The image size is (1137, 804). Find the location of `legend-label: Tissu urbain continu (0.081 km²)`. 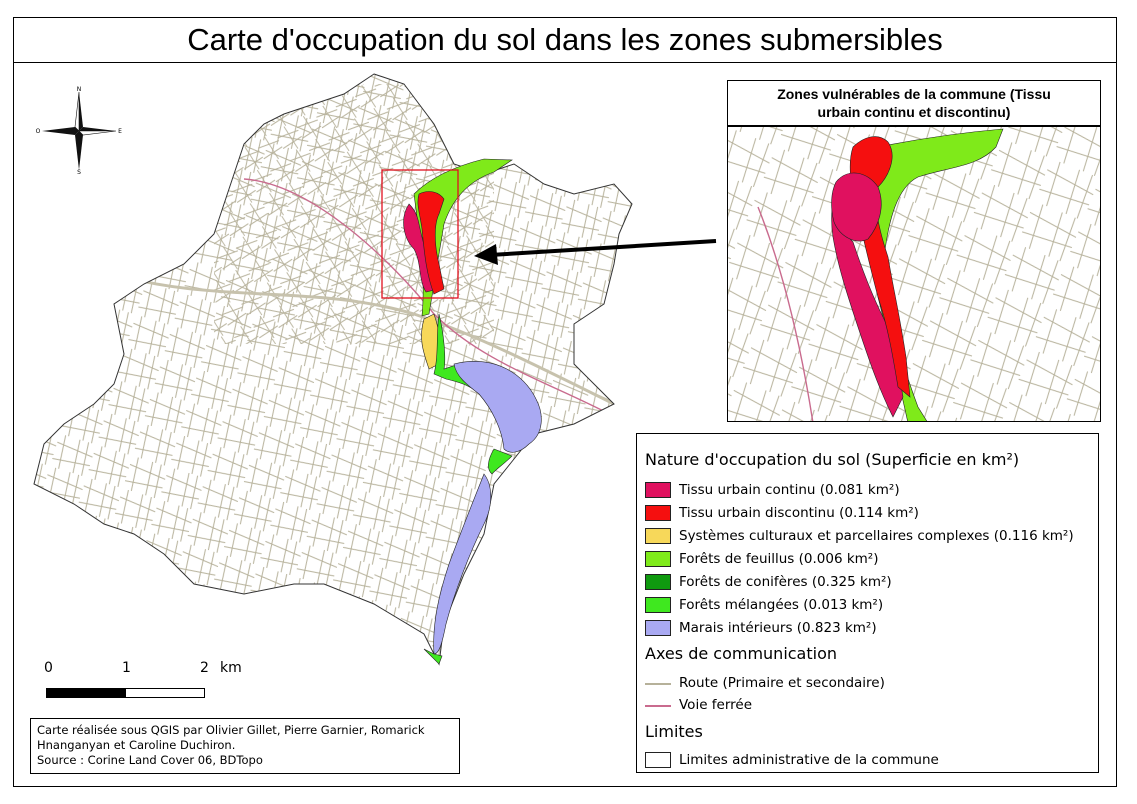

legend-label: Tissu urbain continu (0.081 km²) is located at coordinates (789, 490).